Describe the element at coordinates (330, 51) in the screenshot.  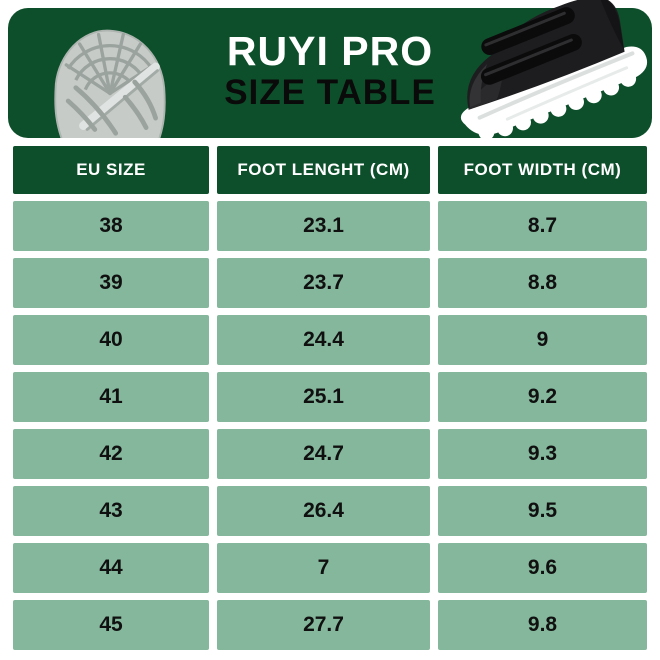
I see `product-title: RUYI PRO` at that location.